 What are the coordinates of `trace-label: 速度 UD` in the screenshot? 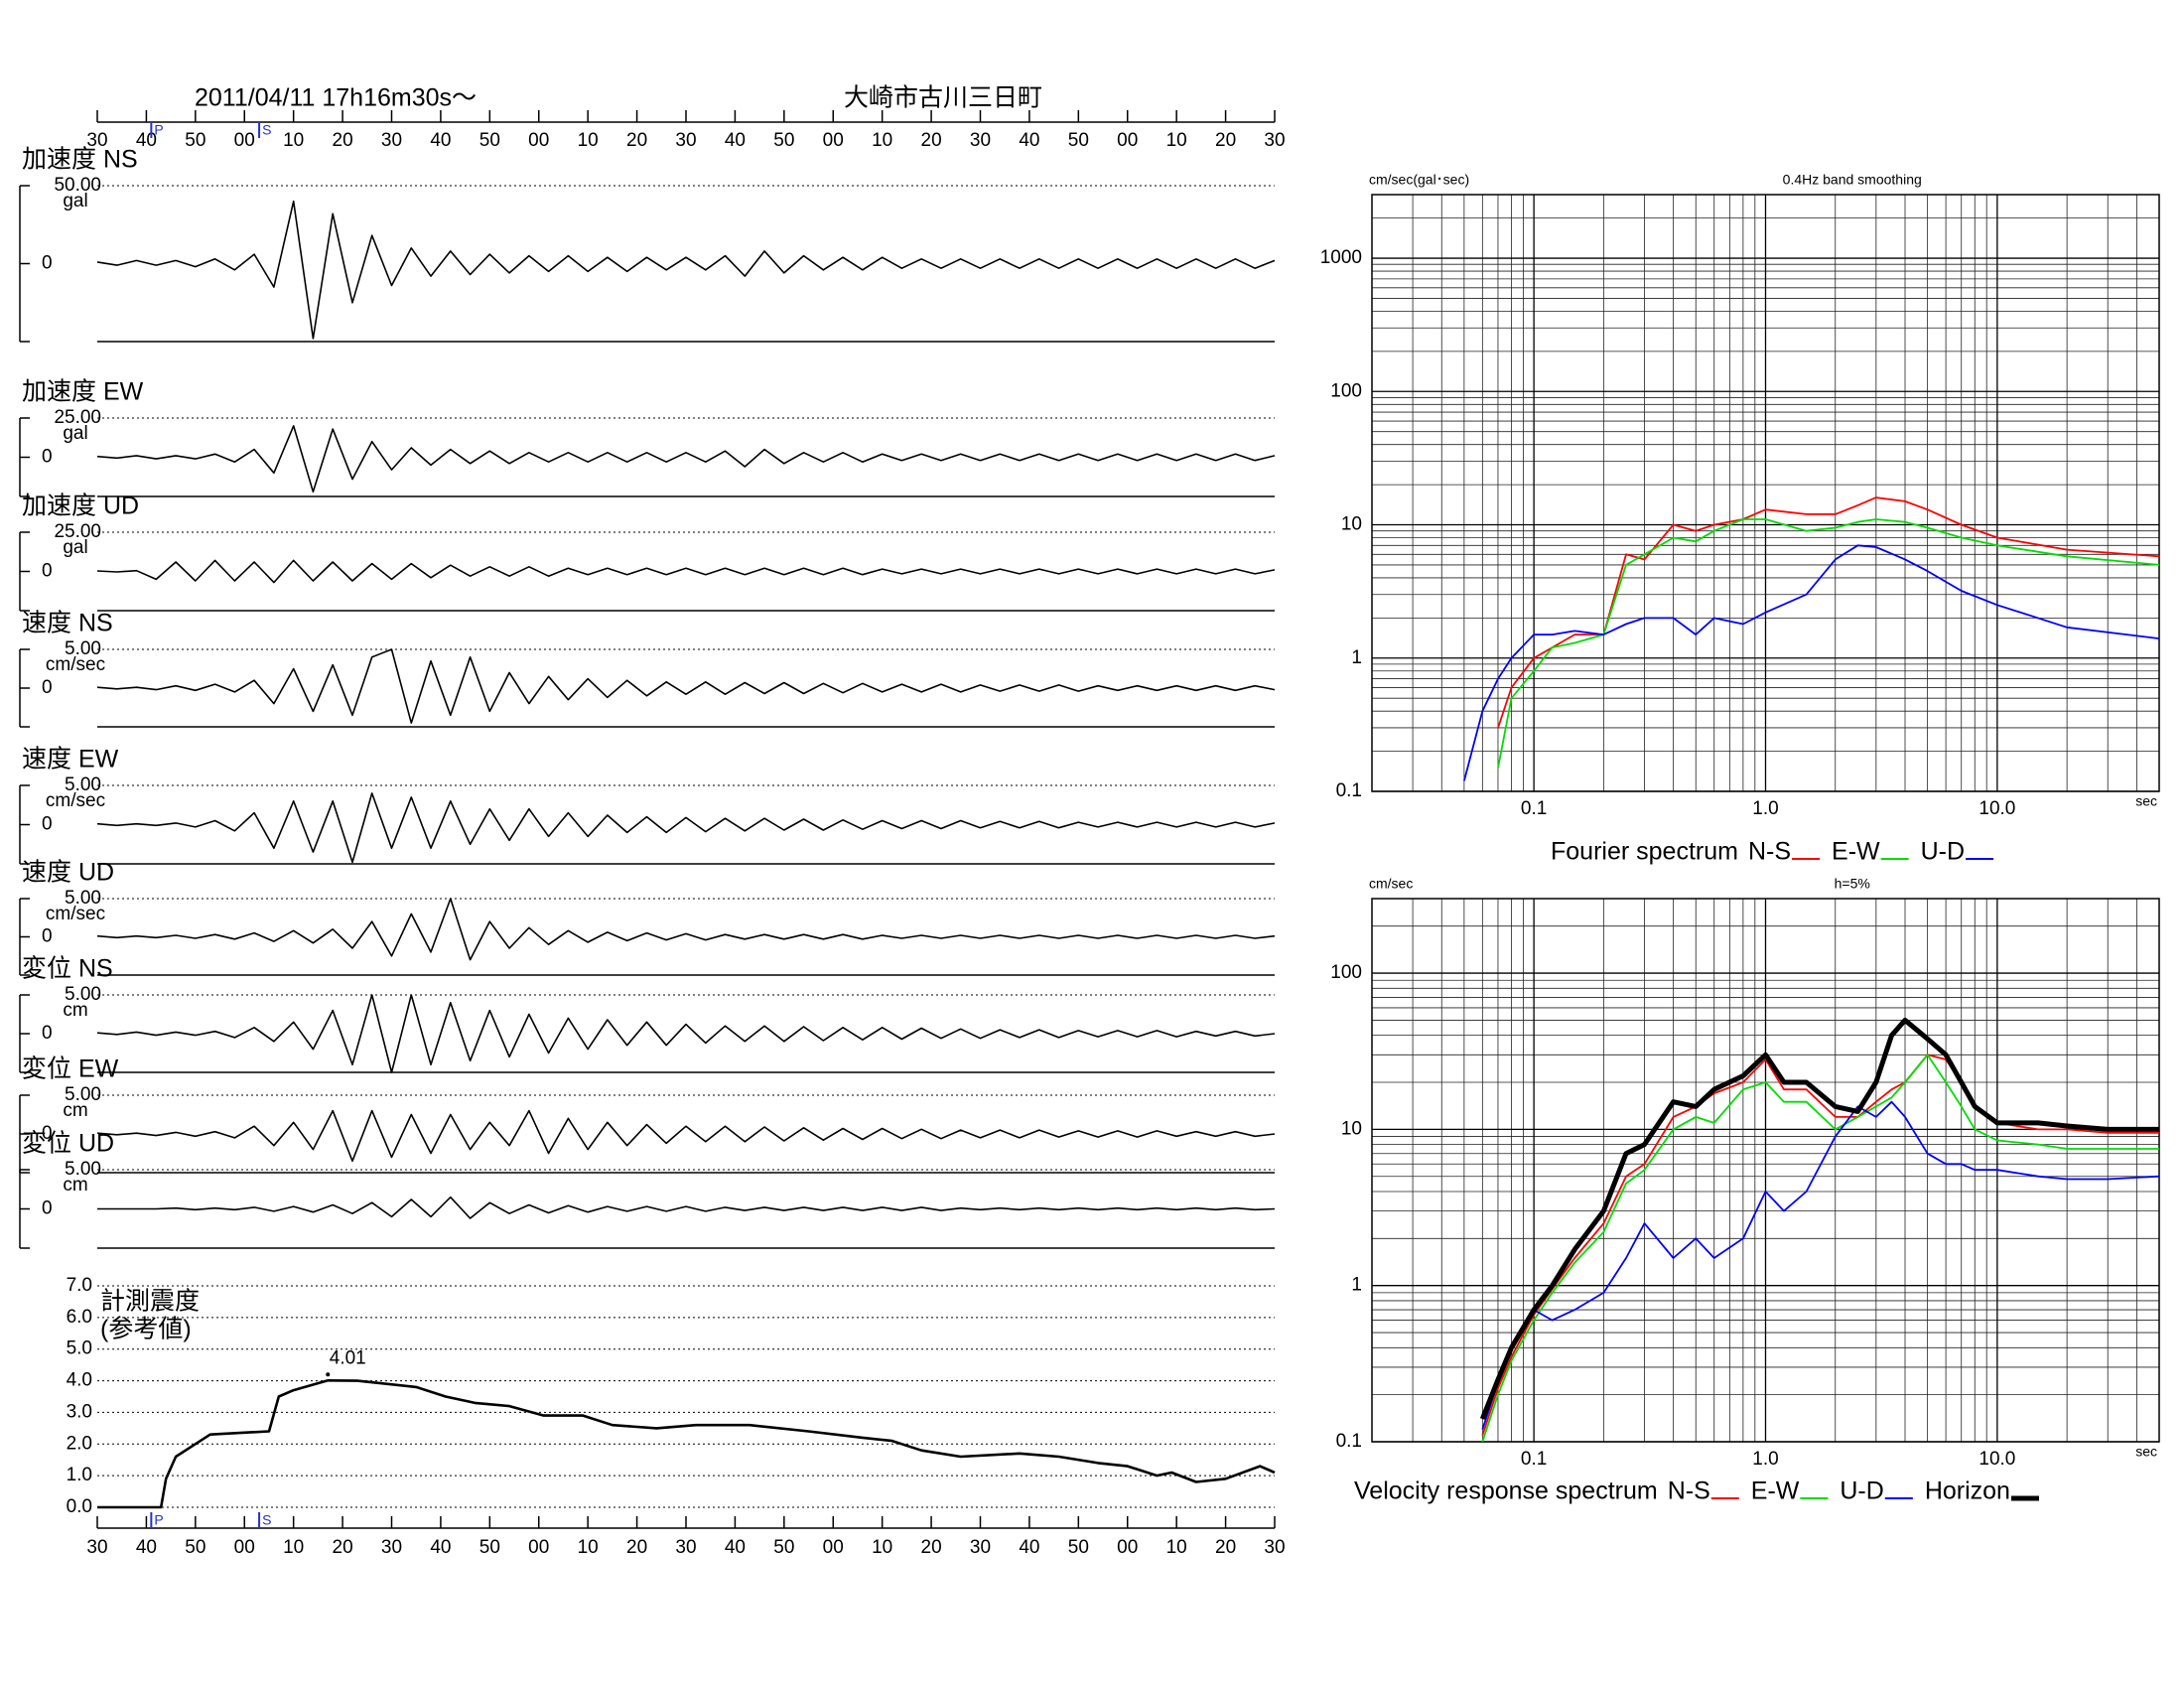 It's located at (68, 873).